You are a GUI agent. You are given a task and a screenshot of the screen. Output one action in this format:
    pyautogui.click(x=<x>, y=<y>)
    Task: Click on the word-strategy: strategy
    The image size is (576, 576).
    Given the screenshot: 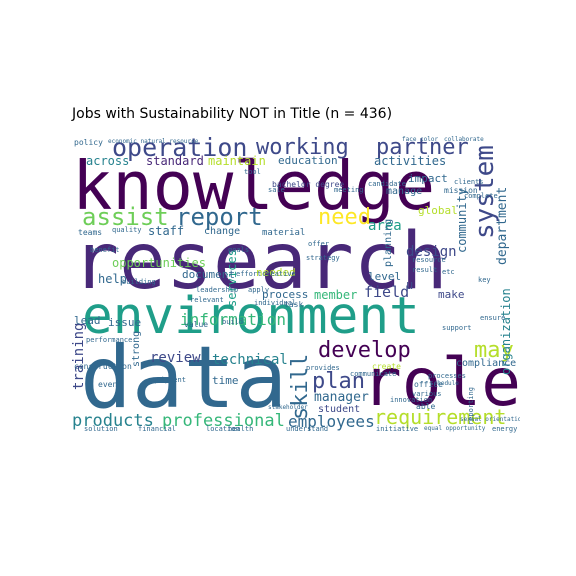 What is the action you would take?
    pyautogui.click(x=323, y=258)
    